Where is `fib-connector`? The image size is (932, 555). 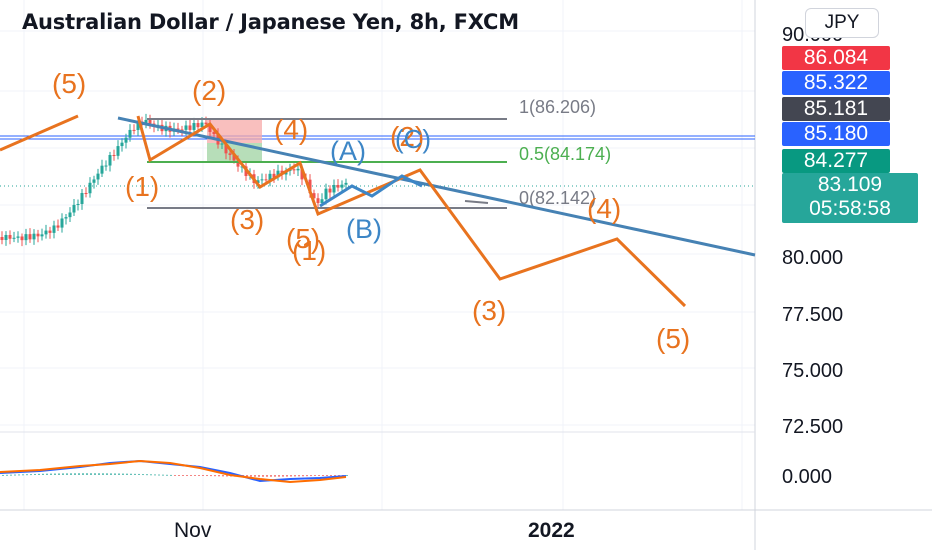
fib-connector is located at coordinates (476, 202).